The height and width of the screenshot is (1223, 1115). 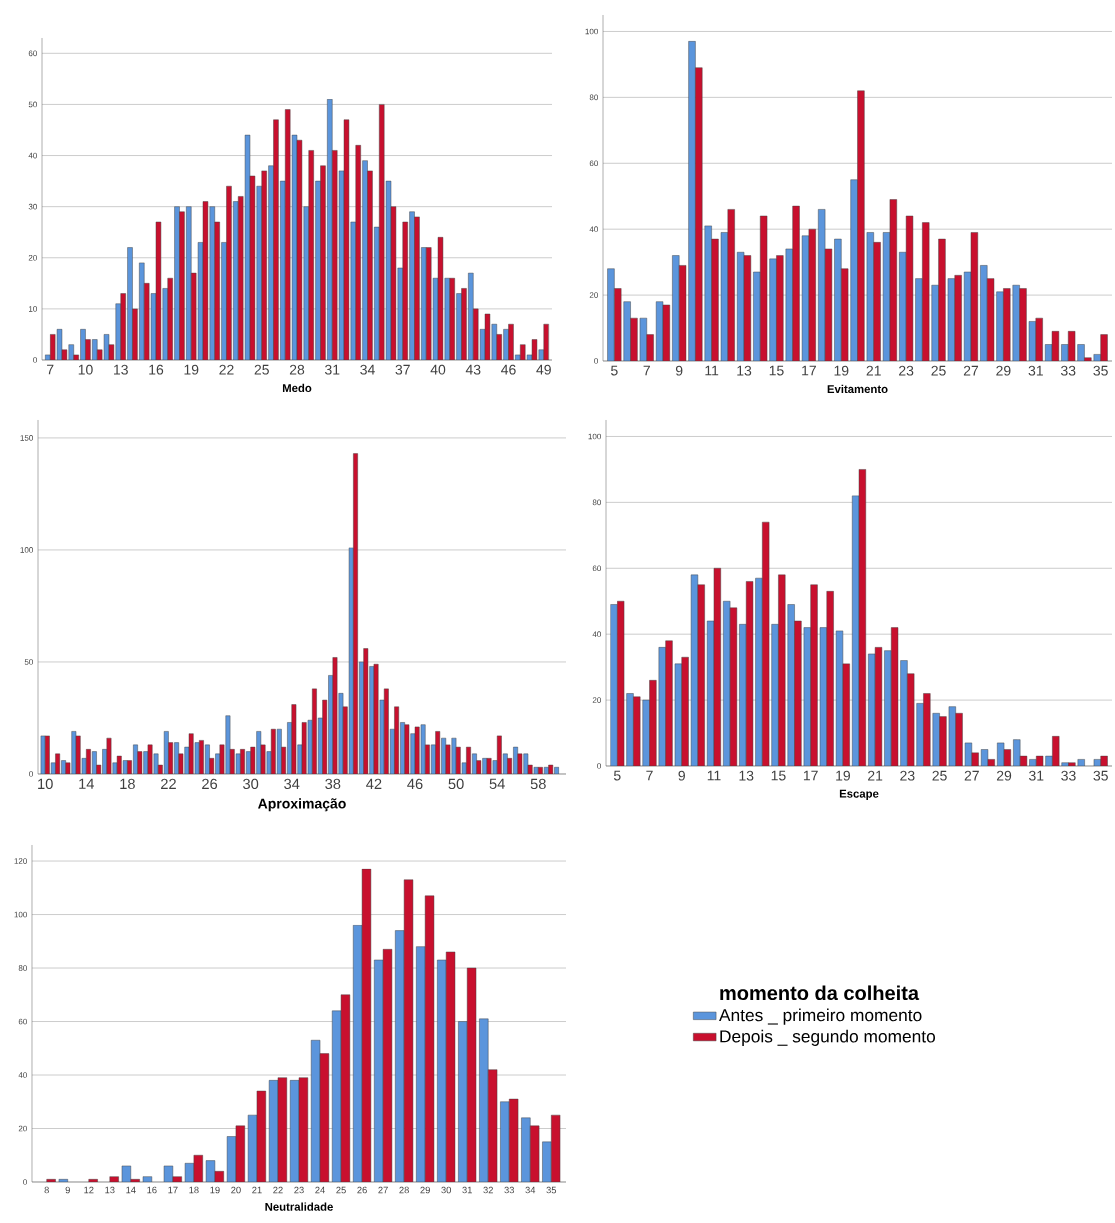 What do you see at coordinates (438, 369) in the screenshot?
I see `x-tick-label: 40` at bounding box center [438, 369].